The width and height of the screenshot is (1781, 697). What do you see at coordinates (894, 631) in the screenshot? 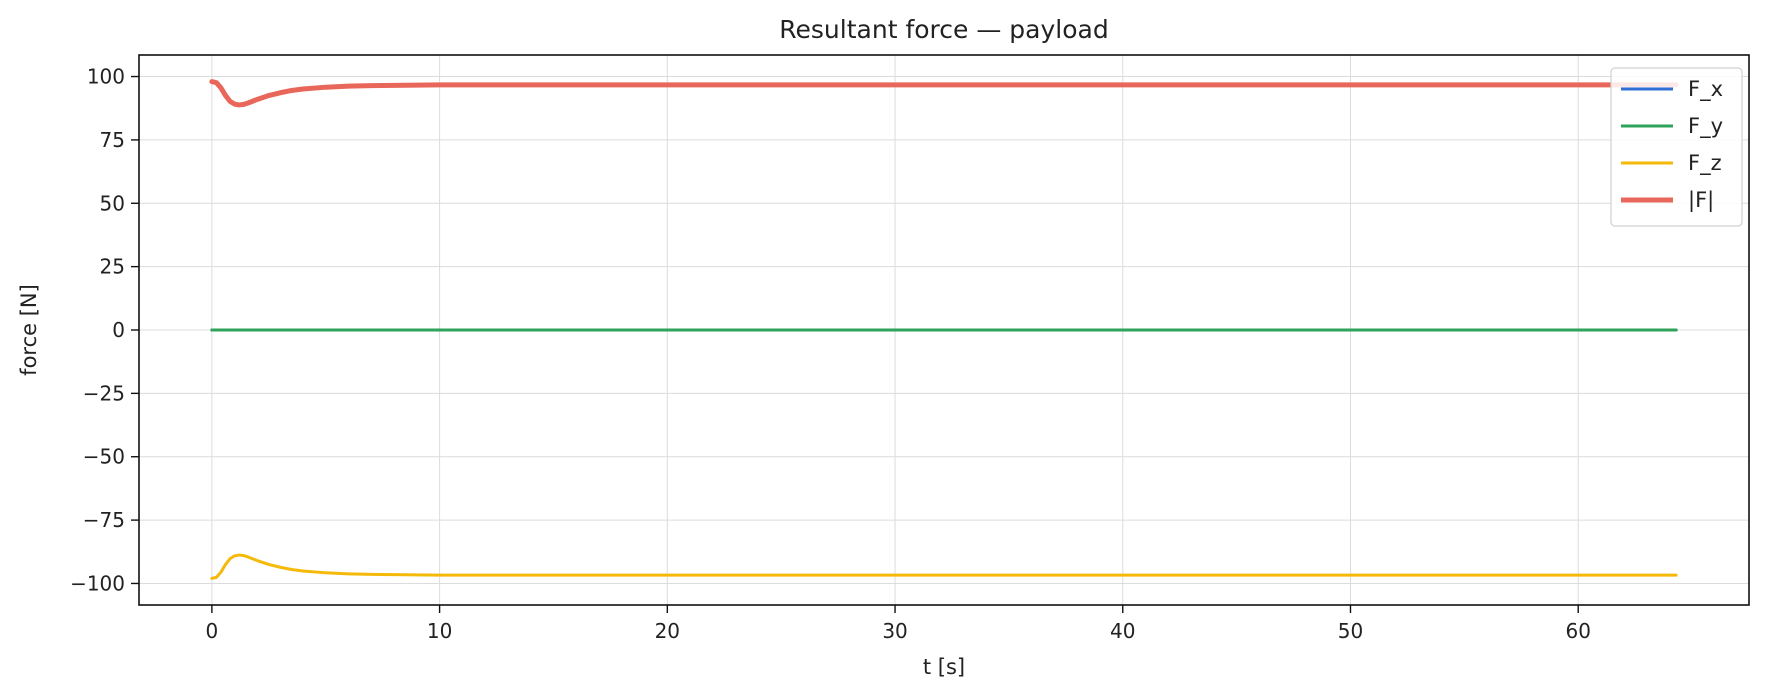
I see `x-tick-label: 30` at bounding box center [894, 631].